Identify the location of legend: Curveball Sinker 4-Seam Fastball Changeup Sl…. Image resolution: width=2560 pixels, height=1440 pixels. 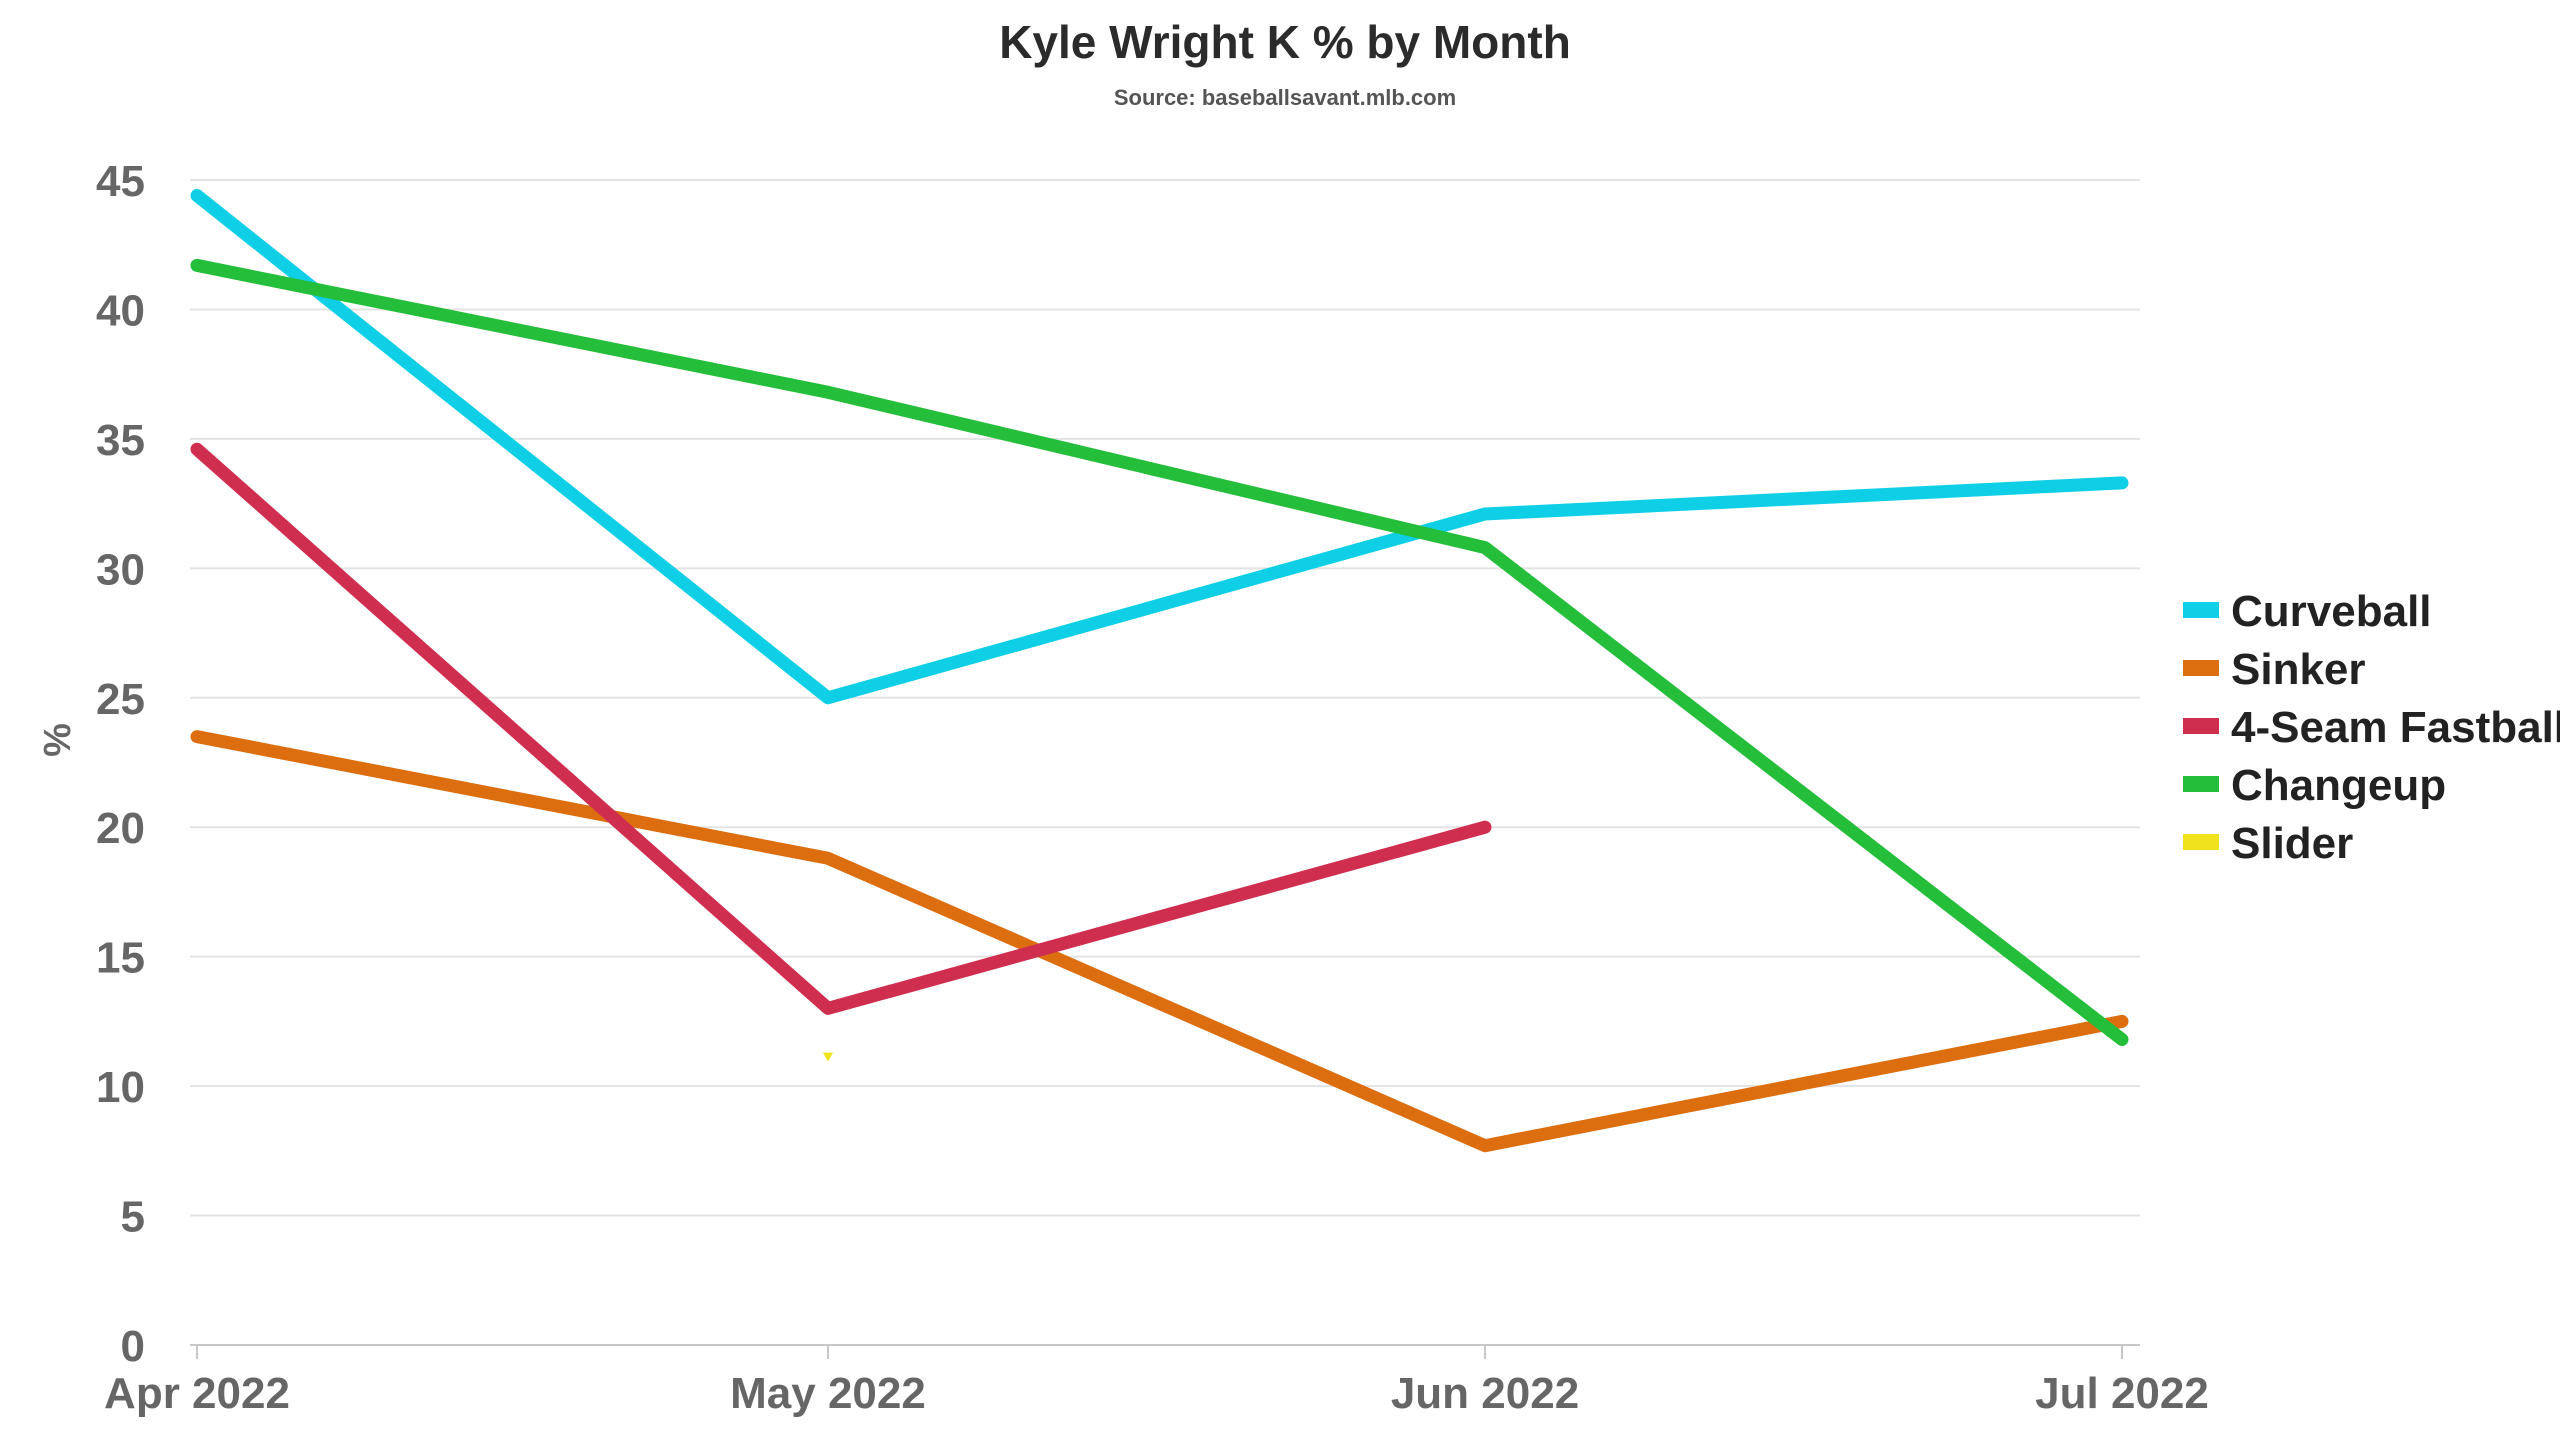
(2371, 727).